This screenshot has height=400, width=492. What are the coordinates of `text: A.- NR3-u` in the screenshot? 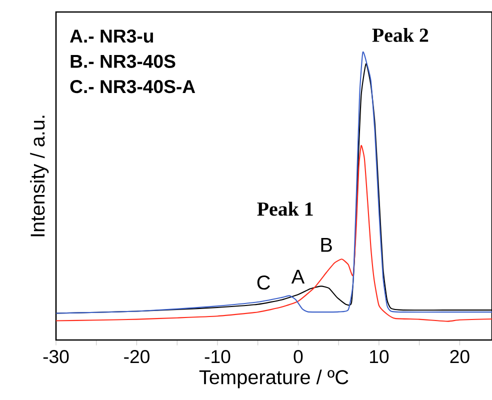 It's located at (112, 36).